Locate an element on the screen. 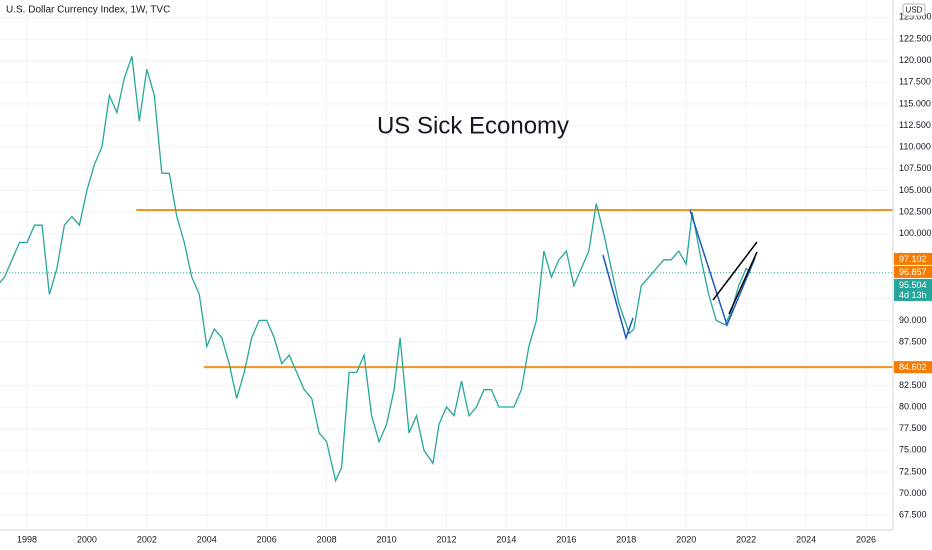  price-tag-label: 84.602 is located at coordinates (913, 367).